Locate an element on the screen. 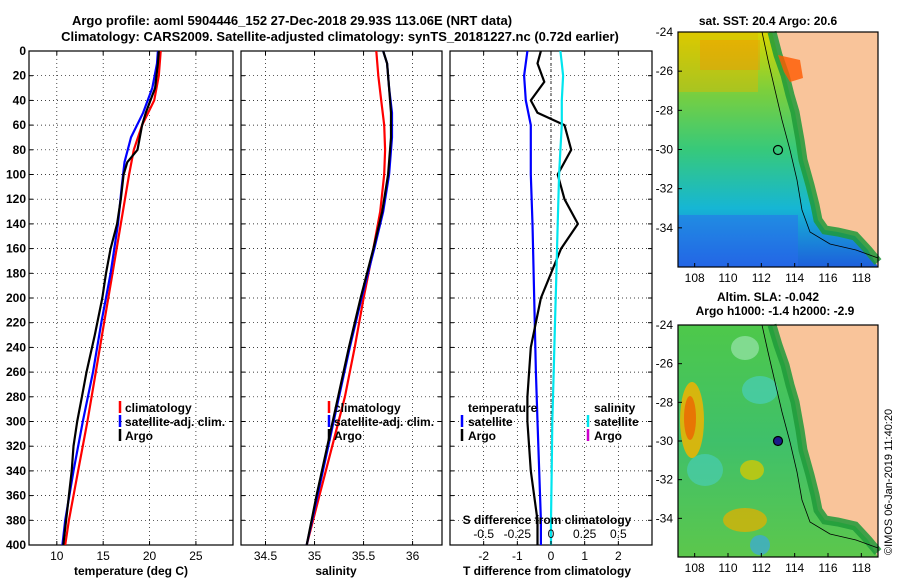 The height and width of the screenshot is (585, 900). salinity-legend: climatology satellite-adj. clim. Argo is located at coordinates (380, 422).